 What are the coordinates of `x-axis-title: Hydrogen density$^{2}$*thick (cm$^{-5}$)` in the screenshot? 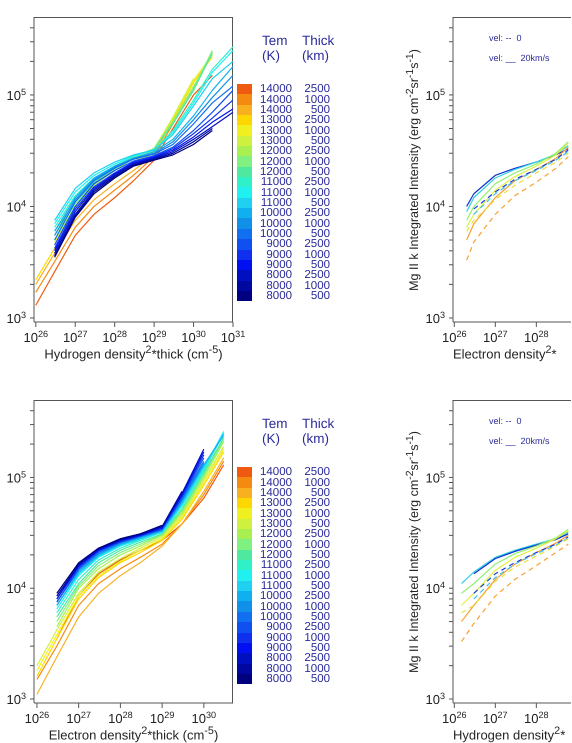 It's located at (133, 353).